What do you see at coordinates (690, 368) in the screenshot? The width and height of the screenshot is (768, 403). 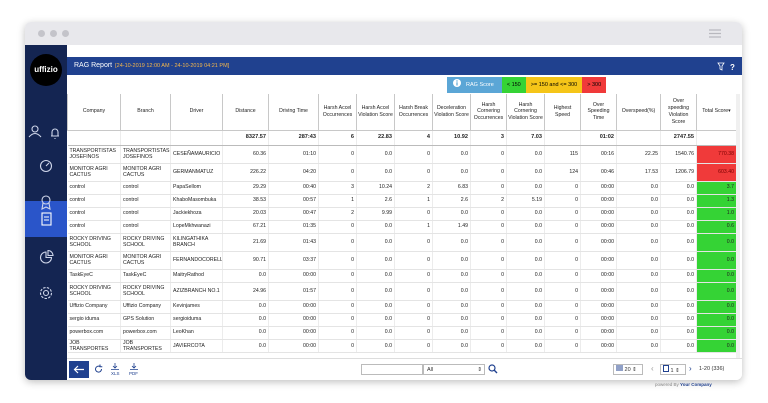 I see `next-page: ›` at bounding box center [690, 368].